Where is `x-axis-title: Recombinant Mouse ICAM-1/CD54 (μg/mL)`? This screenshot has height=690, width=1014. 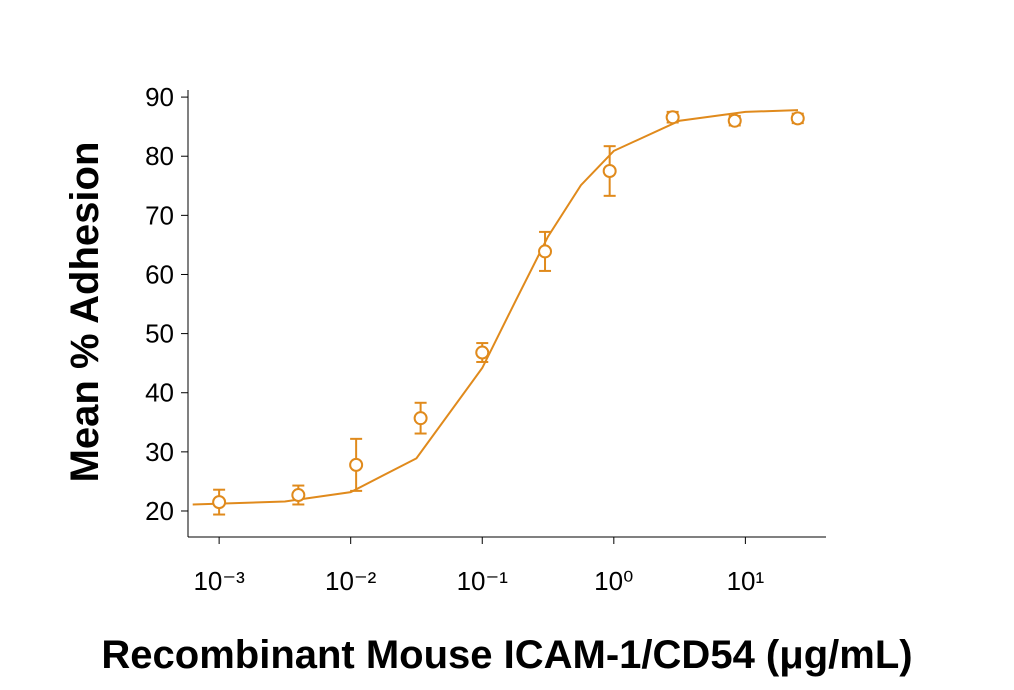
x-axis-title: Recombinant Mouse ICAM-1/CD54 (μg/mL) is located at coordinates (506, 655).